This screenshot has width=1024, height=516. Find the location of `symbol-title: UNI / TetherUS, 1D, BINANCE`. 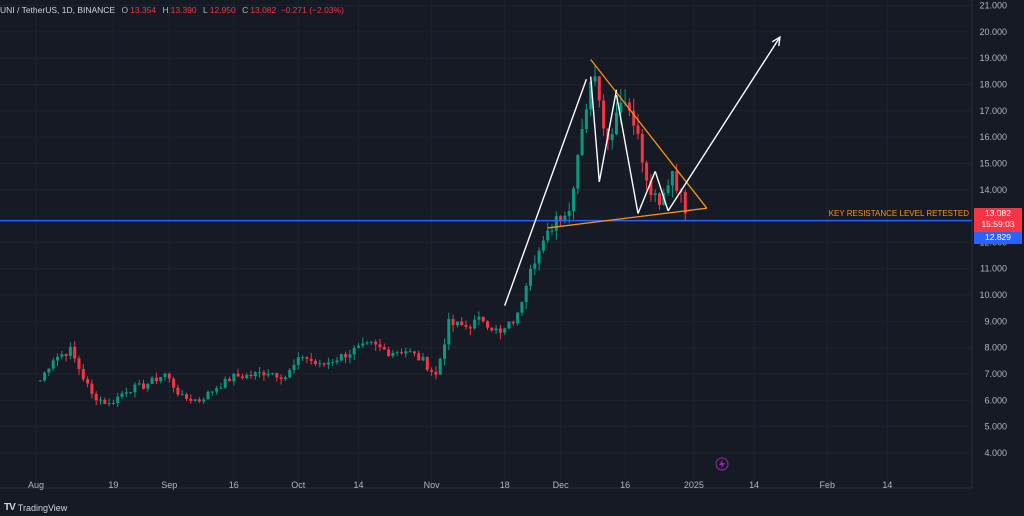

symbol-title: UNI / TetherUS, 1D, BINANCE is located at coordinates (58, 10).